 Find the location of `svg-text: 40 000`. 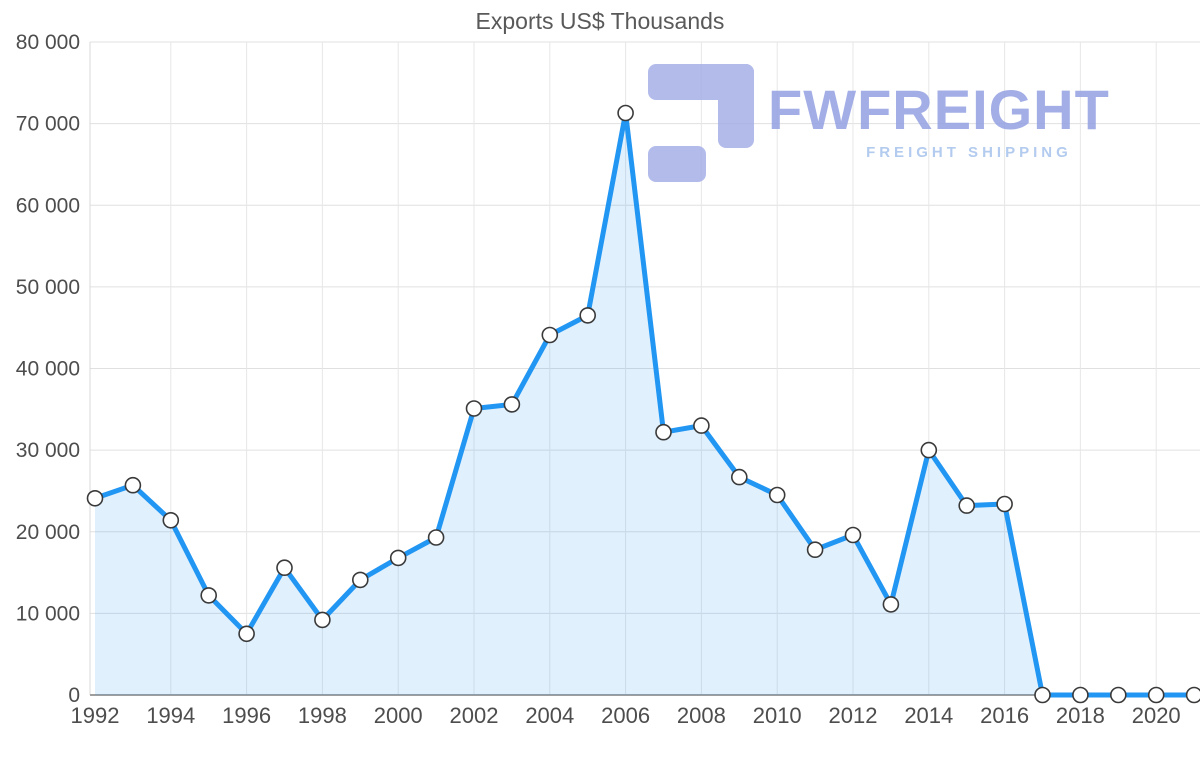

svg-text: 40 000 is located at coordinates (48, 369).